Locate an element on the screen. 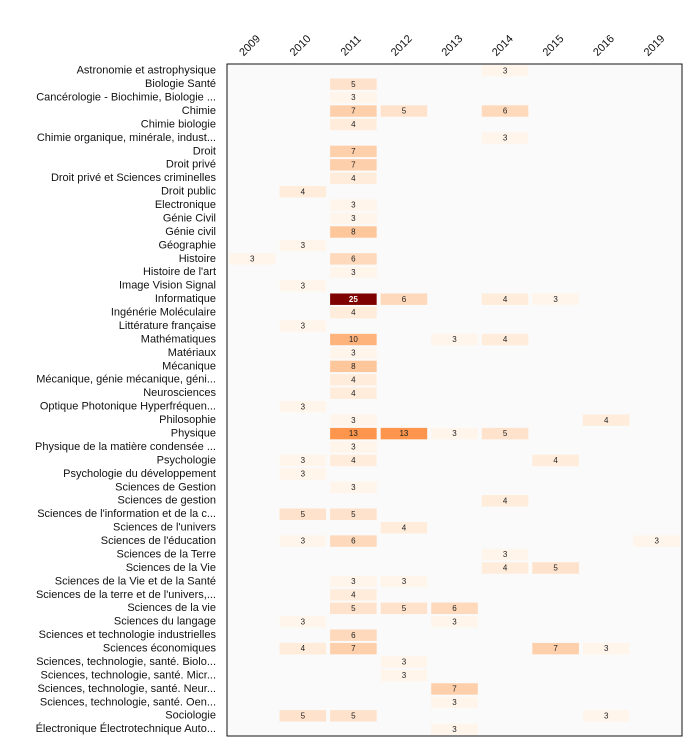  column-label-2014: 2014 is located at coordinates (503, 46).